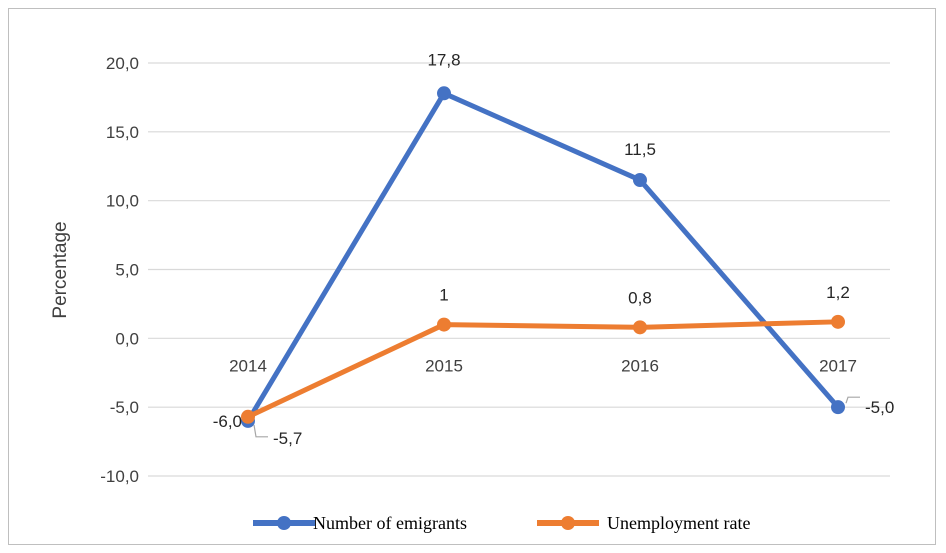 Image resolution: width=946 pixels, height=553 pixels. What do you see at coordinates (443, 295) in the screenshot?
I see `data-label: 1` at bounding box center [443, 295].